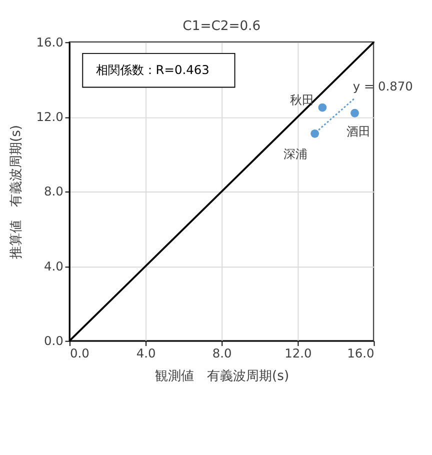  What do you see at coordinates (50, 117) in the screenshot?
I see `y-tick-label: 12.0` at bounding box center [50, 117].